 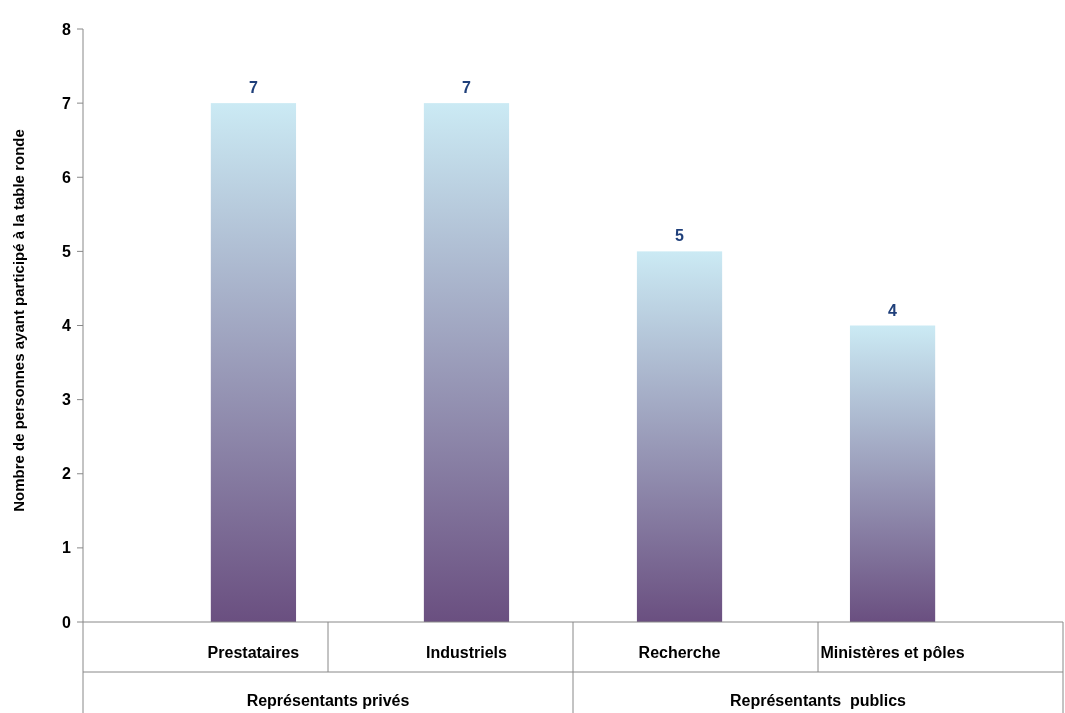 I want to click on y-tick-label: 7, so click(x=67, y=103).